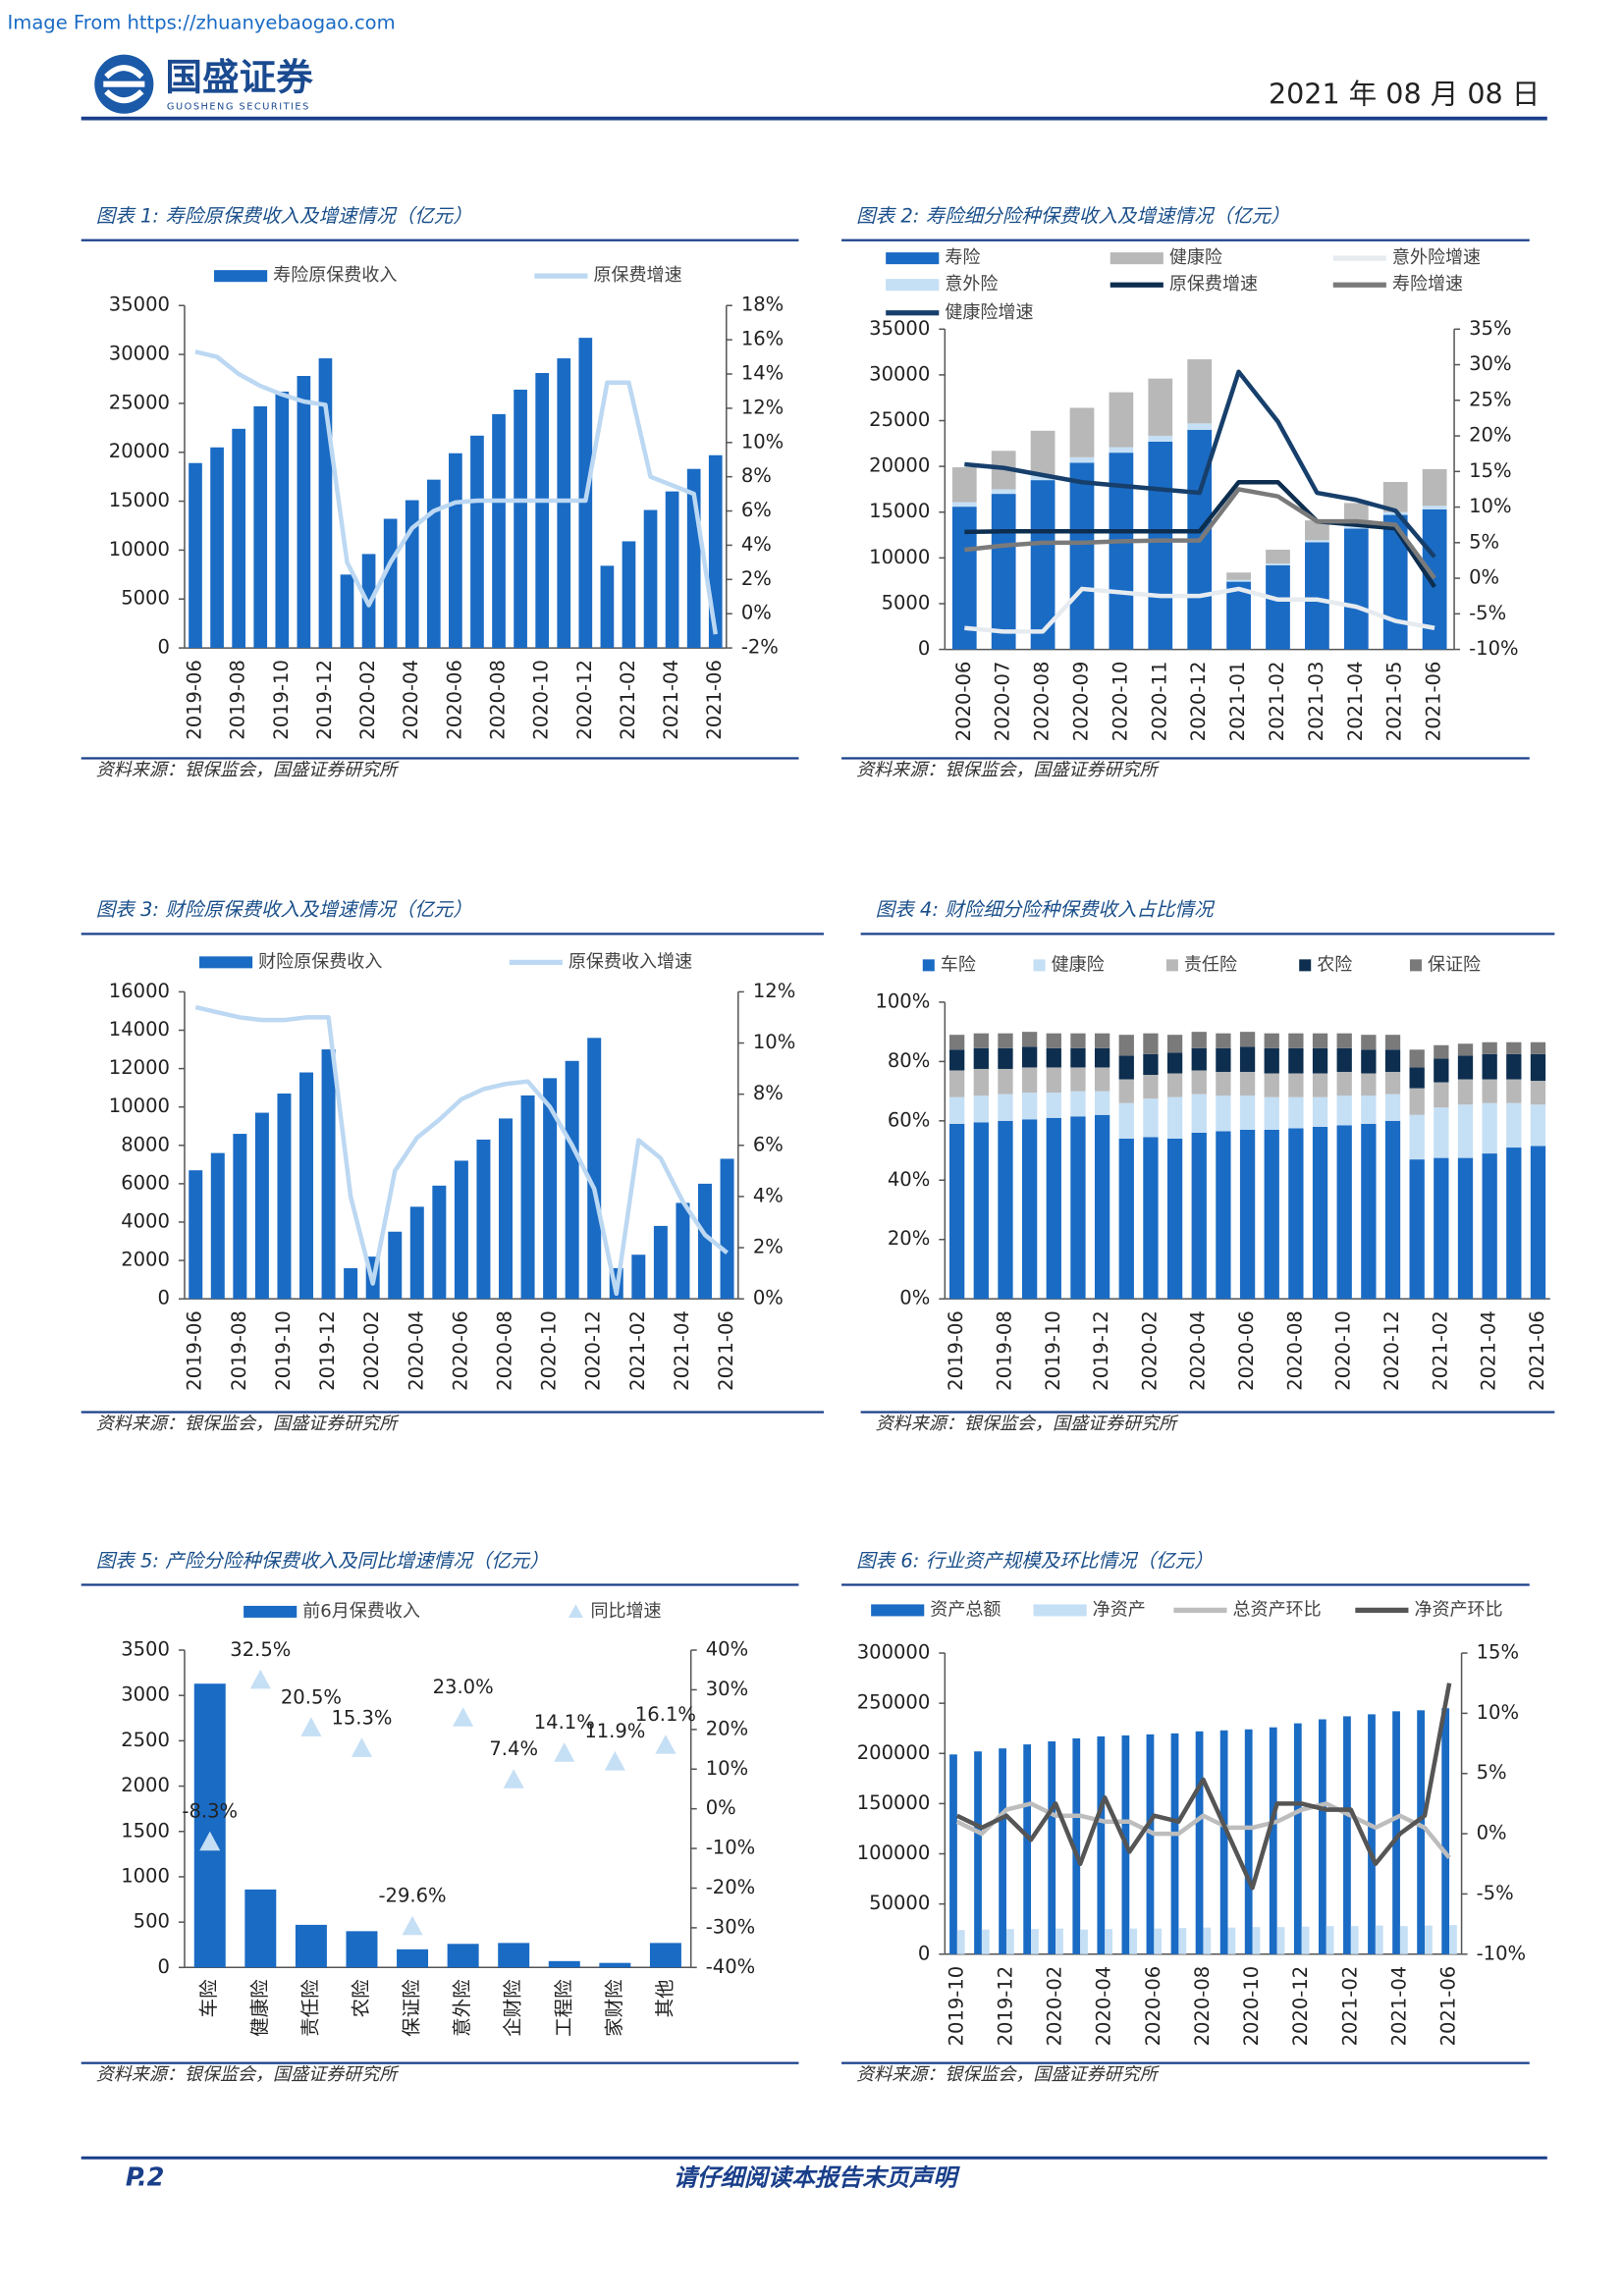  I want to click on company-name-en: GUOSHENG SECURITIES, so click(238, 107).